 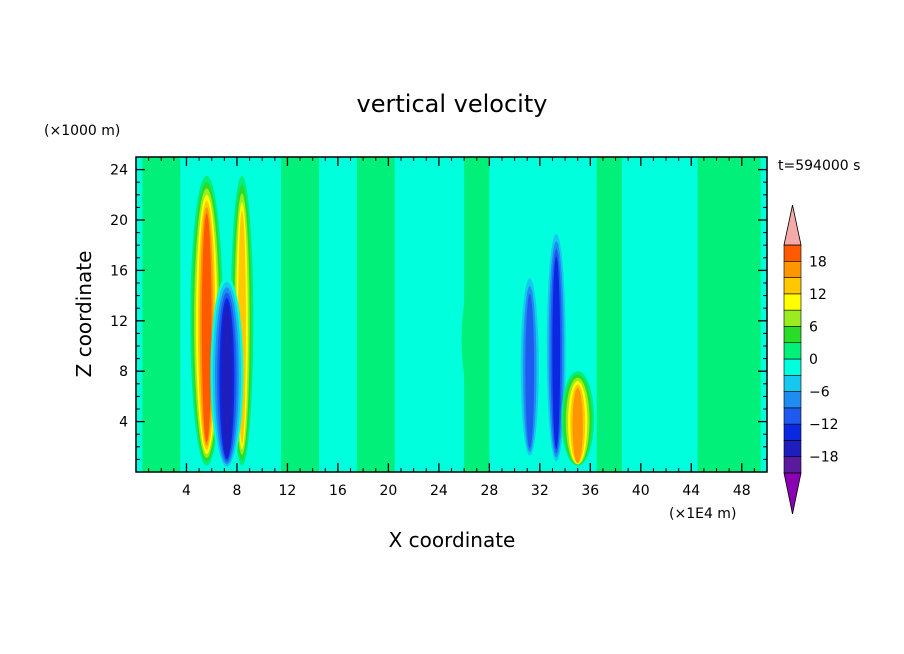 What do you see at coordinates (452, 540) in the screenshot?
I see `x-axis-label: X coordinate` at bounding box center [452, 540].